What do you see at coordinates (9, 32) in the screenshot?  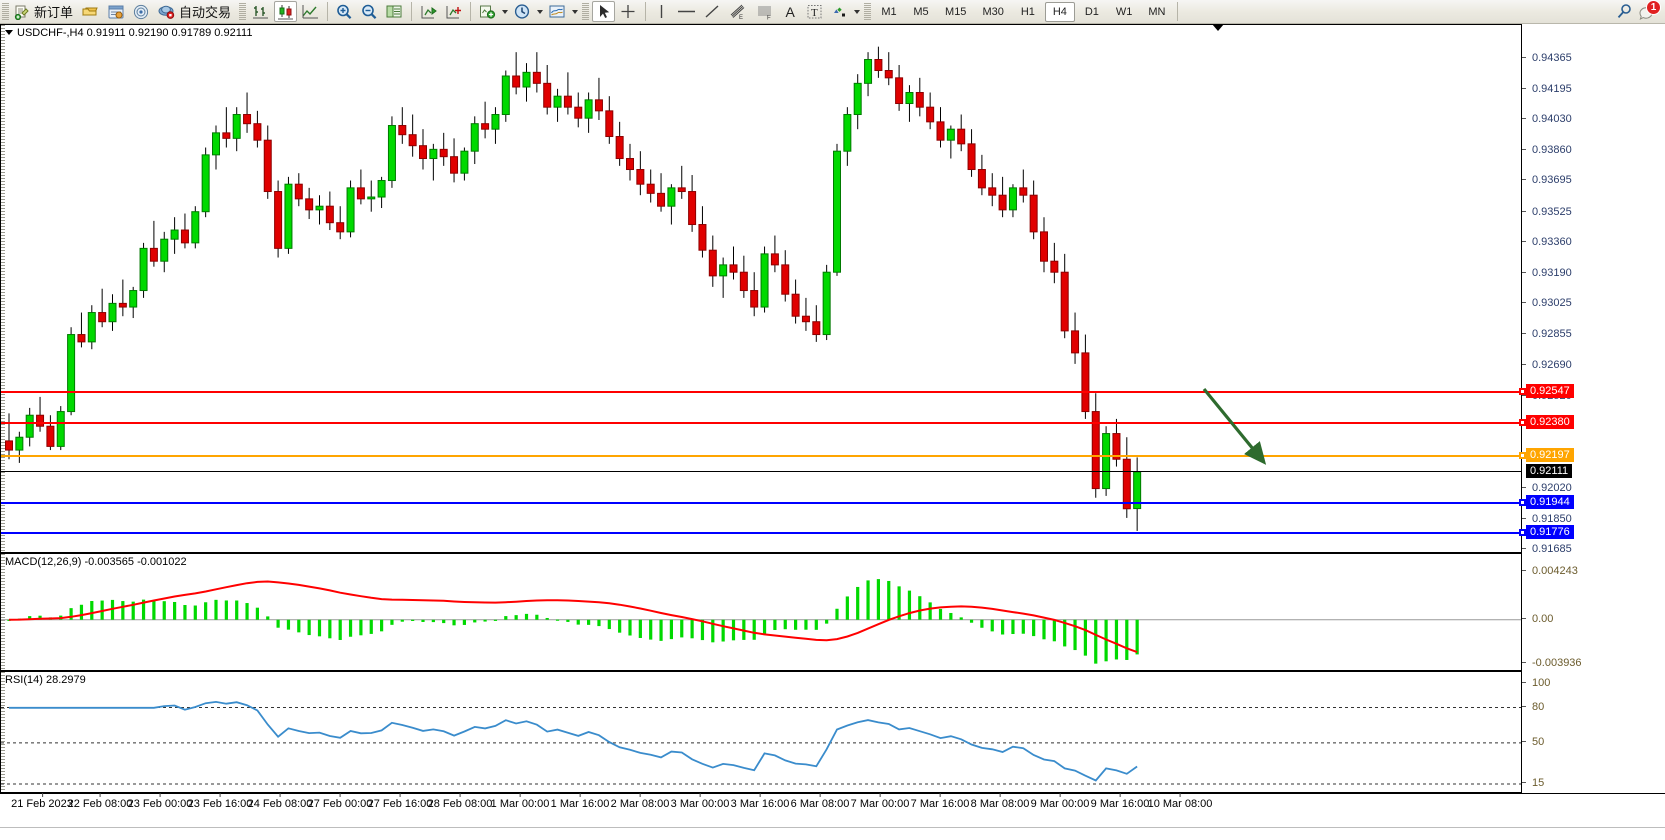 I see `symbol-dropdown-caret-icon` at bounding box center [9, 32].